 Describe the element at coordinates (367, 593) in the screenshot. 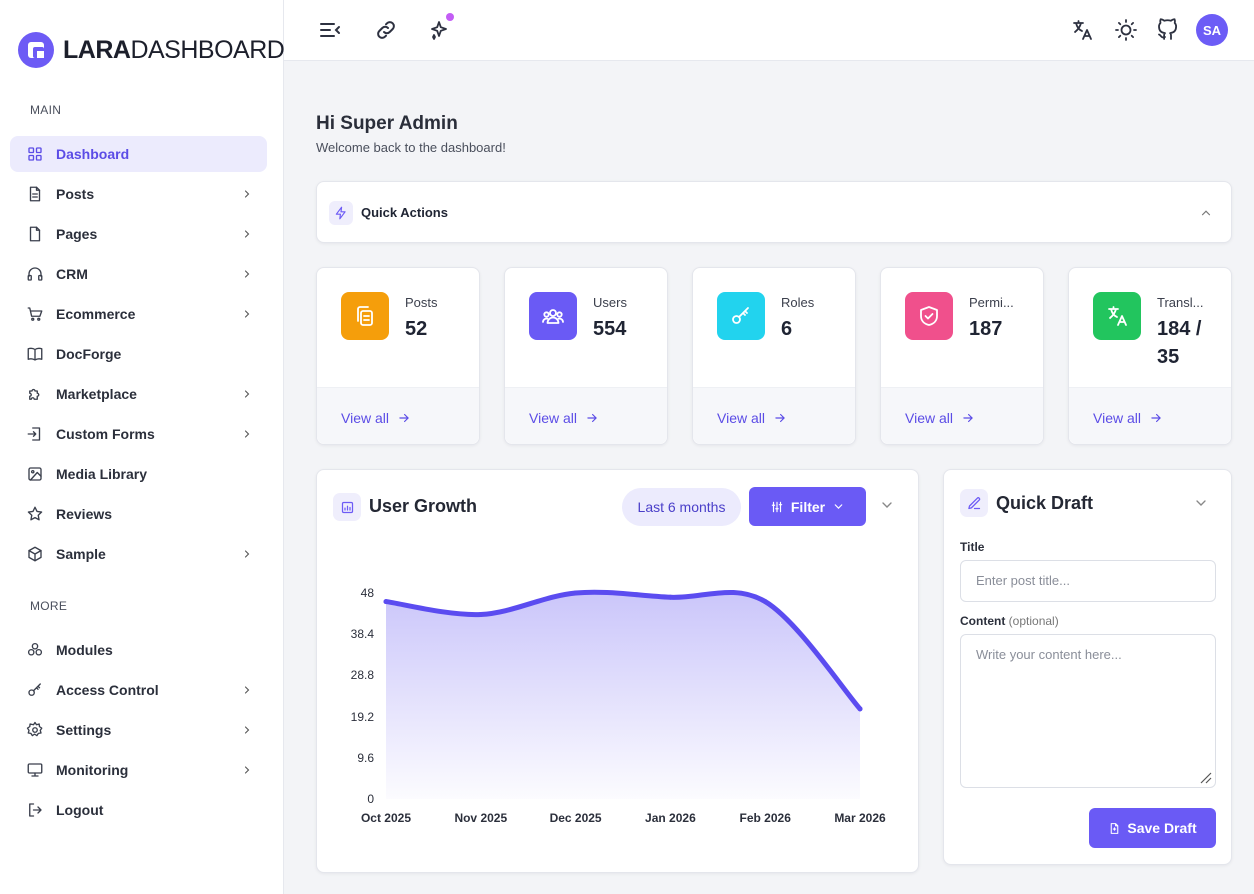

I see `y-tick-label: 48` at that location.